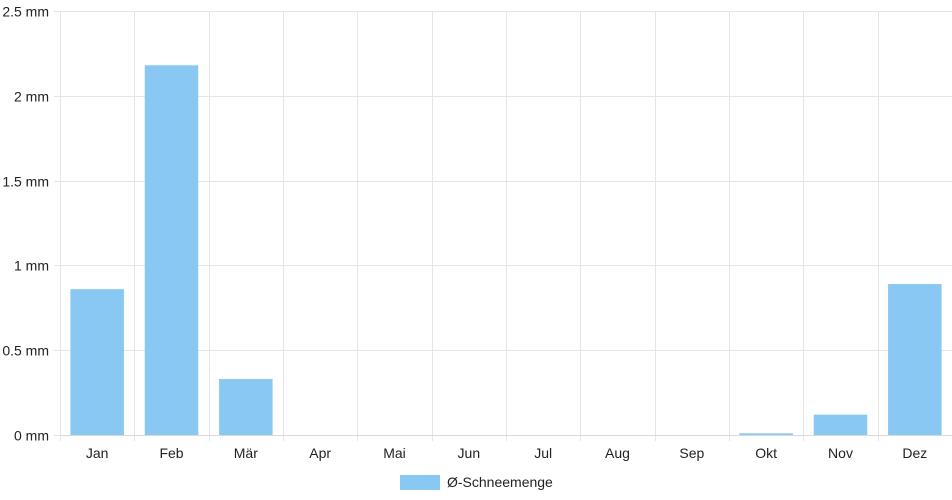  Describe the element at coordinates (320, 453) in the screenshot. I see `x-tick-label: Apr` at that location.